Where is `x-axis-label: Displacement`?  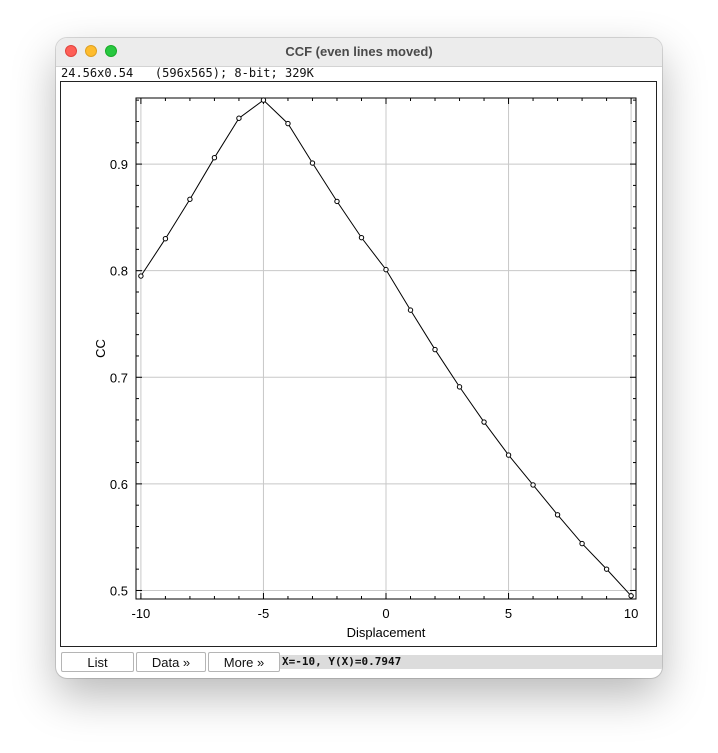 x-axis-label: Displacement is located at coordinates (386, 632).